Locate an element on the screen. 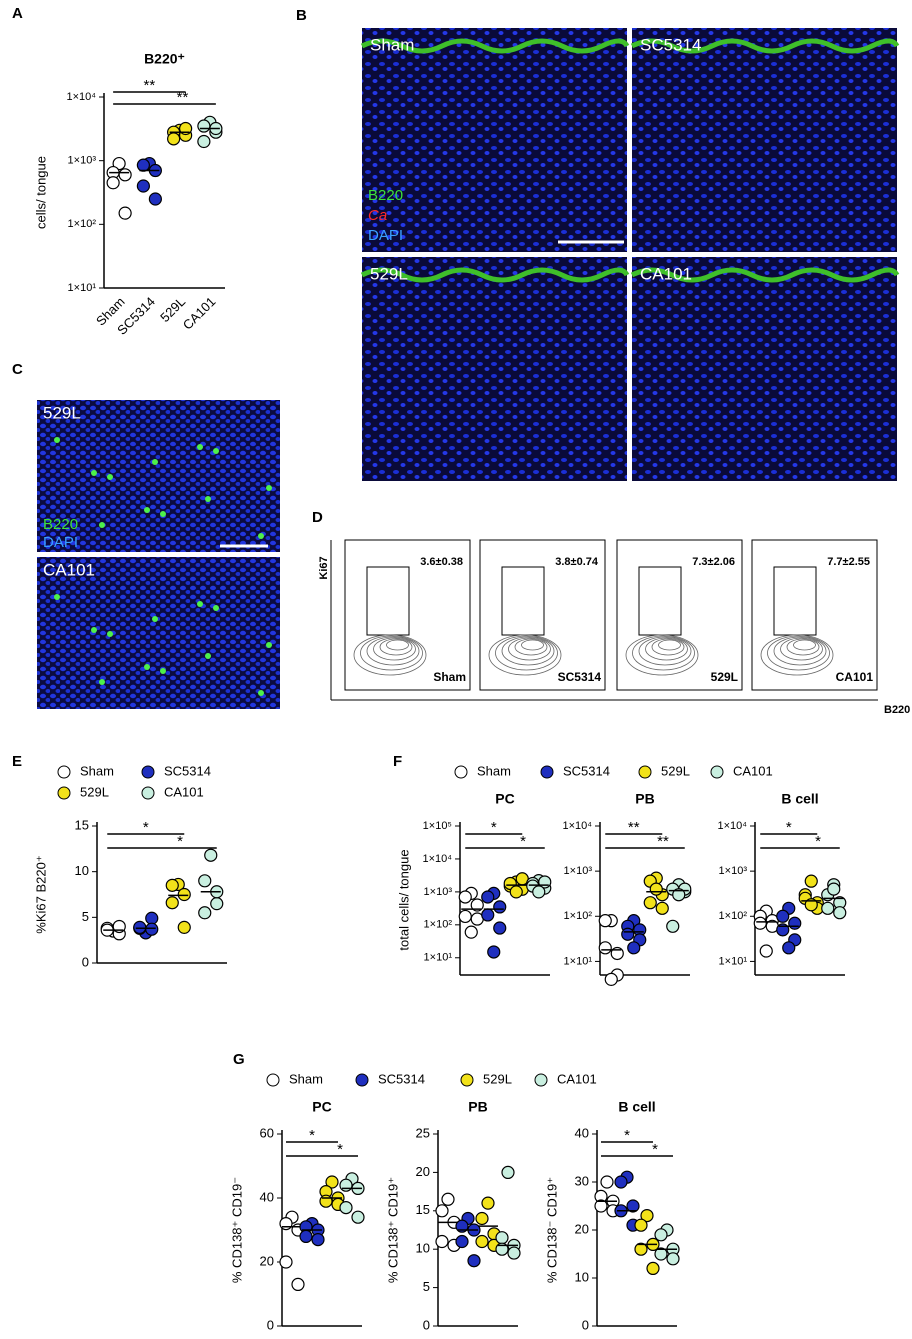  y-tick-label: 1×10⁵ is located at coordinates (437, 826).